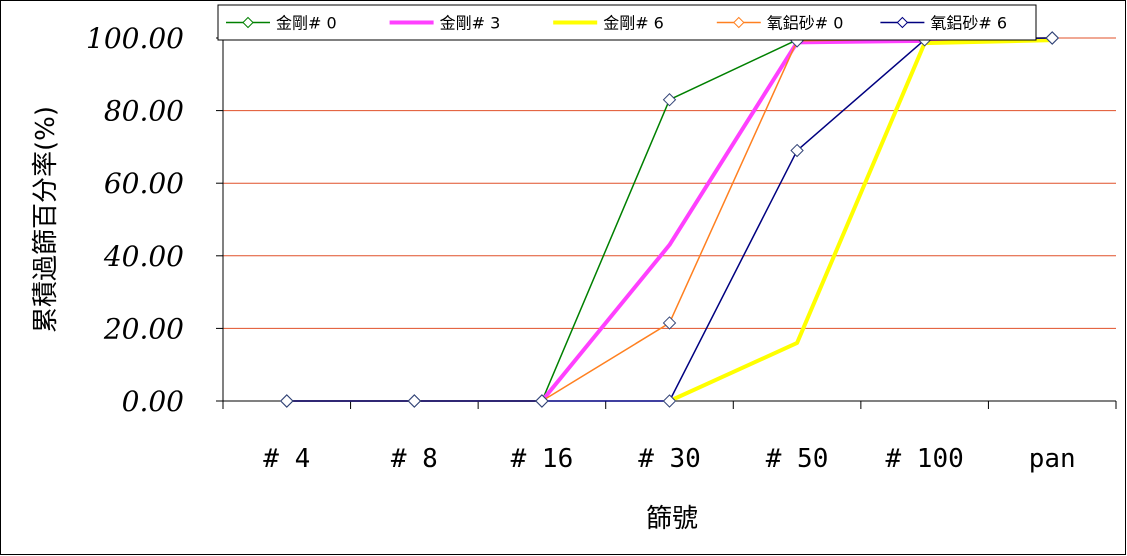  Describe the element at coordinates (797, 459) in the screenshot. I see `x-tick-label: # 50` at that location.